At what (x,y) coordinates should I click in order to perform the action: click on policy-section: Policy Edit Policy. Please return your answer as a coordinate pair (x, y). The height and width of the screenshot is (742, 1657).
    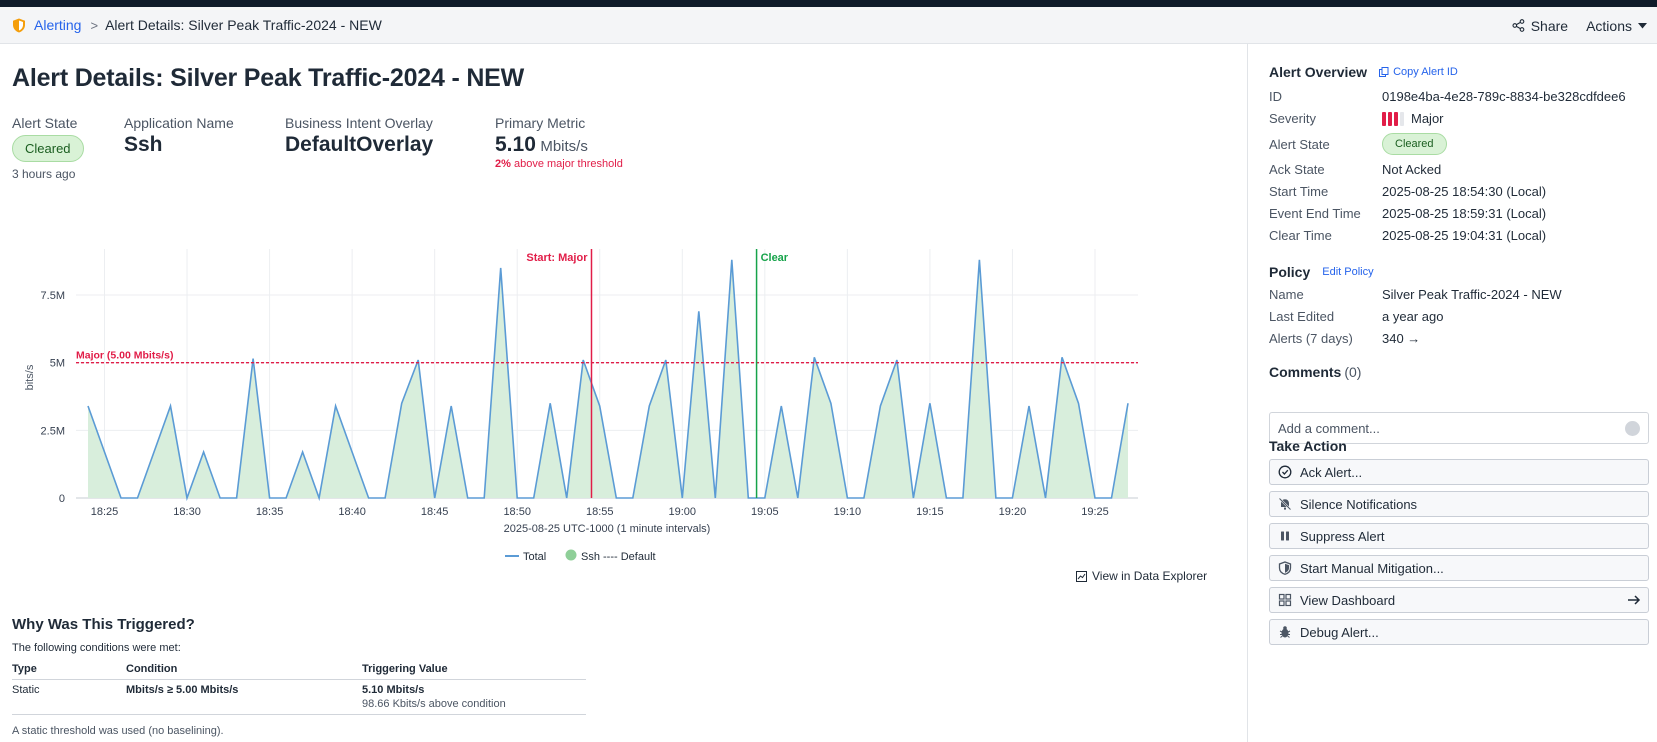
    Looking at the image, I should click on (1321, 272).